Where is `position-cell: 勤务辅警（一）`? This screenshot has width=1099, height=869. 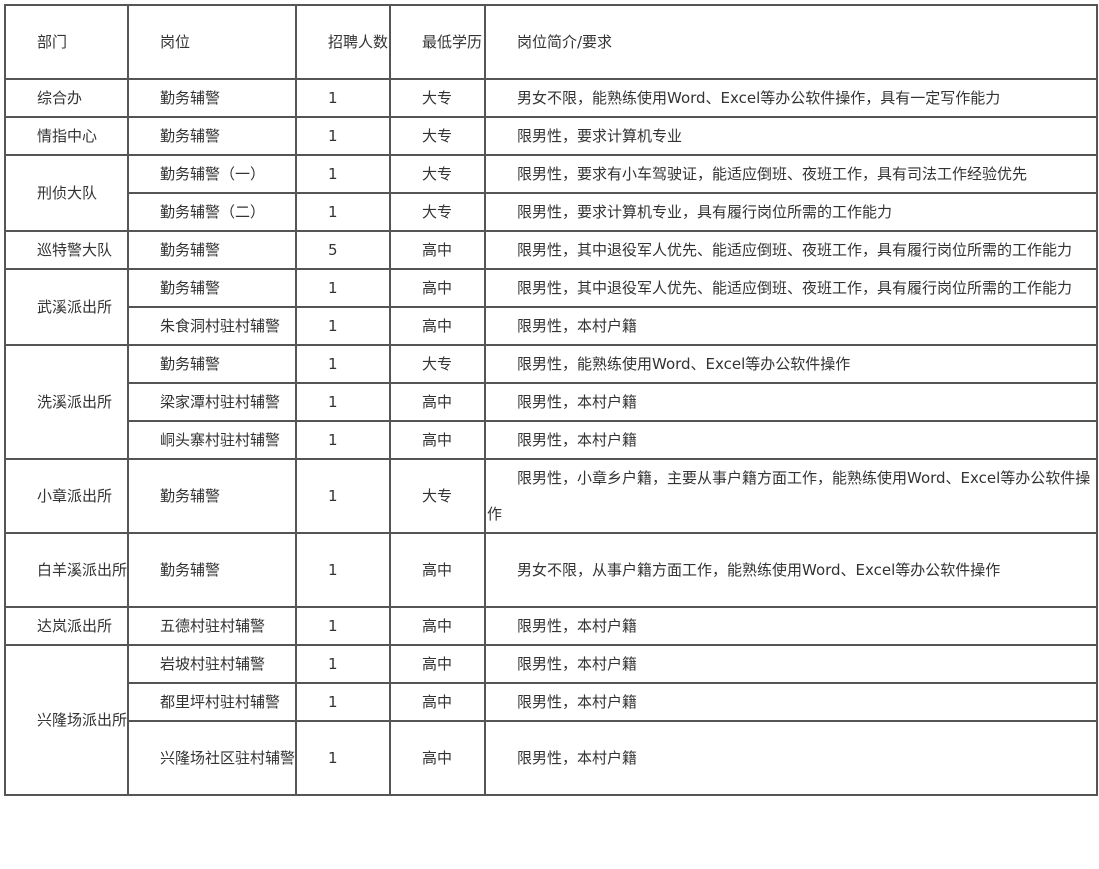
position-cell: 勤务辅警（一） is located at coordinates (212, 174).